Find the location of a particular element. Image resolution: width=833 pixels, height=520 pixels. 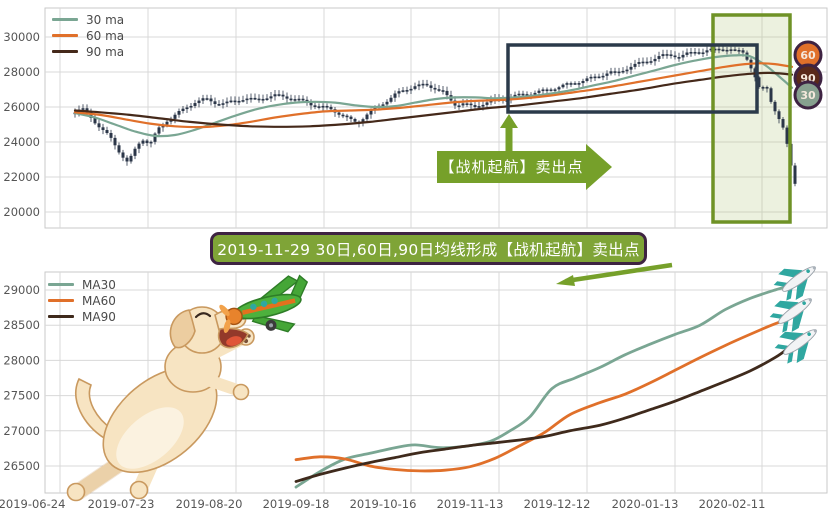

legend-item-ma90: MA90 is located at coordinates (82, 316).